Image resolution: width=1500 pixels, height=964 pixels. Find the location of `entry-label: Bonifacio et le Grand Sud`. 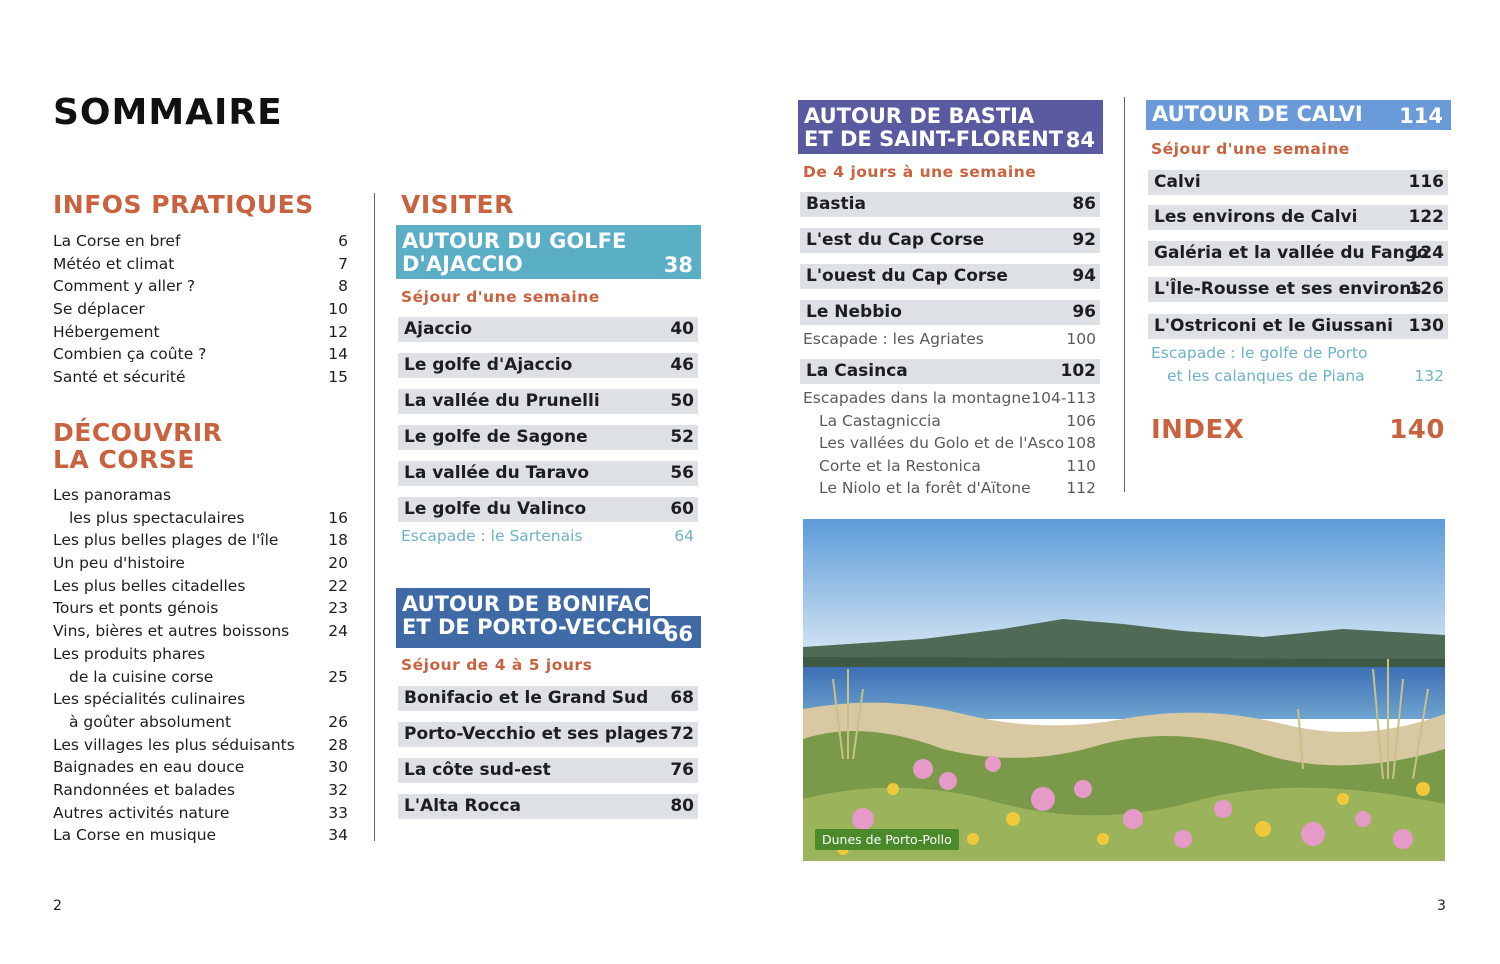

entry-label: Bonifacio et le Grand Sud is located at coordinates (526, 698).